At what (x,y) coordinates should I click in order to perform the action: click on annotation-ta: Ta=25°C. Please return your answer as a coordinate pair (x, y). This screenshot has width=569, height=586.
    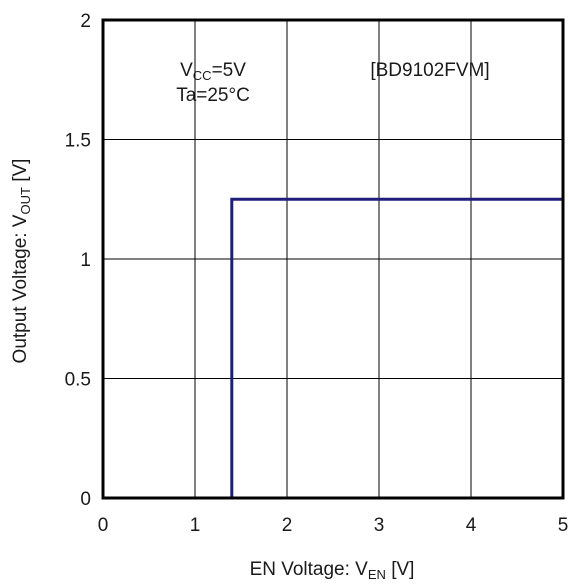
    Looking at the image, I should click on (213, 95).